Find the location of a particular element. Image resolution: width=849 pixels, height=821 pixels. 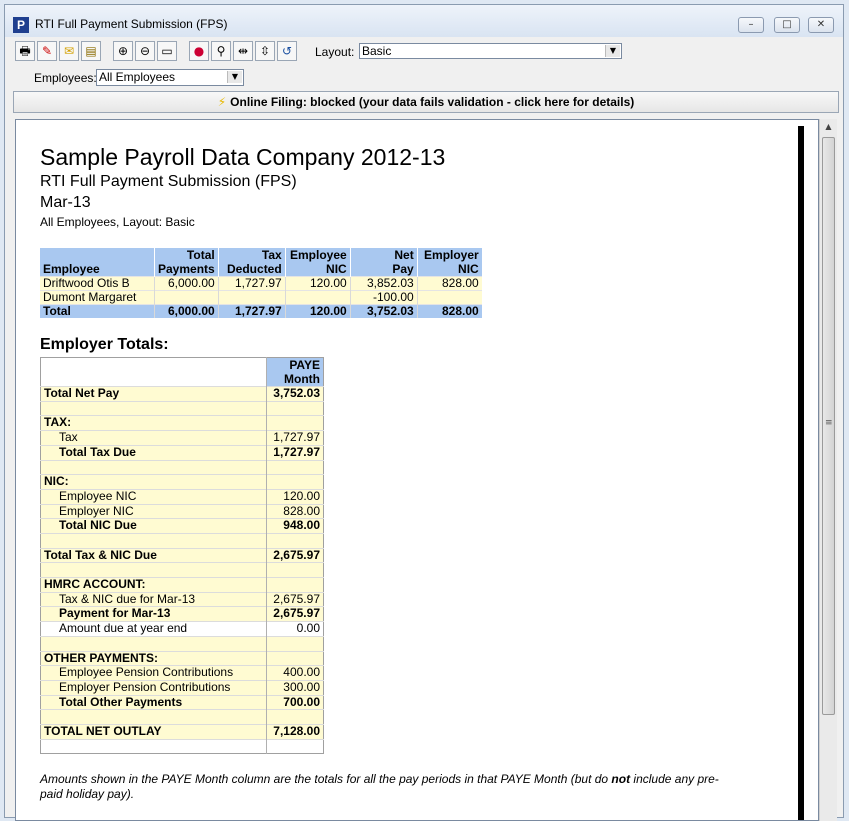

scroll-up-icon: ▲ is located at coordinates (828, 126).